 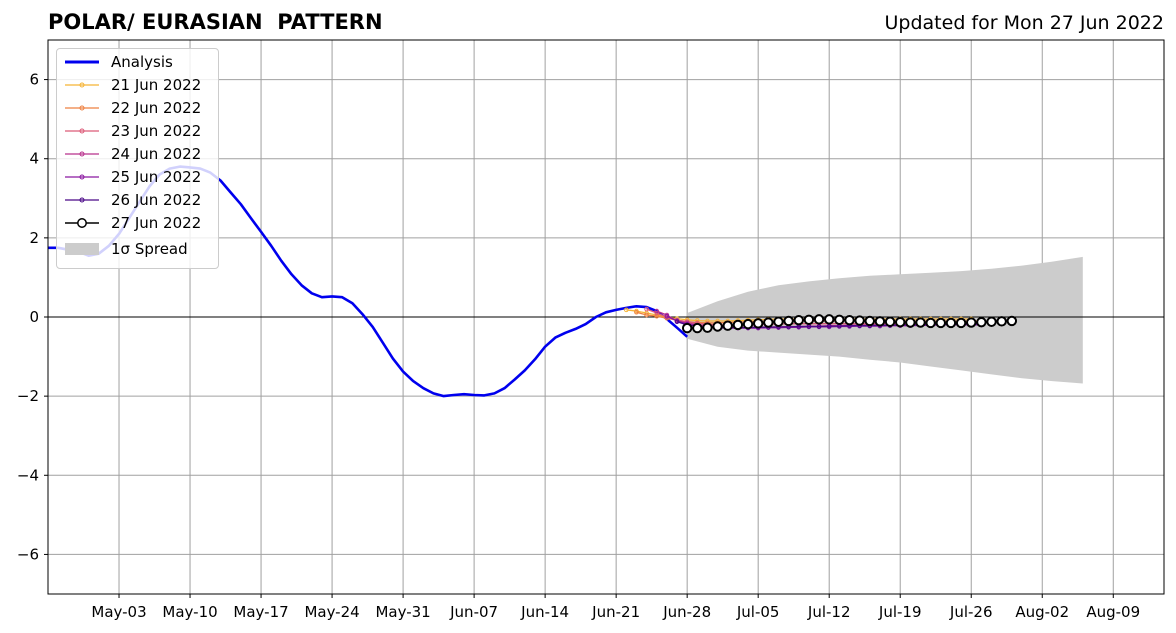 I want to click on legend-label: 25 Jun 2022, so click(x=156, y=177).